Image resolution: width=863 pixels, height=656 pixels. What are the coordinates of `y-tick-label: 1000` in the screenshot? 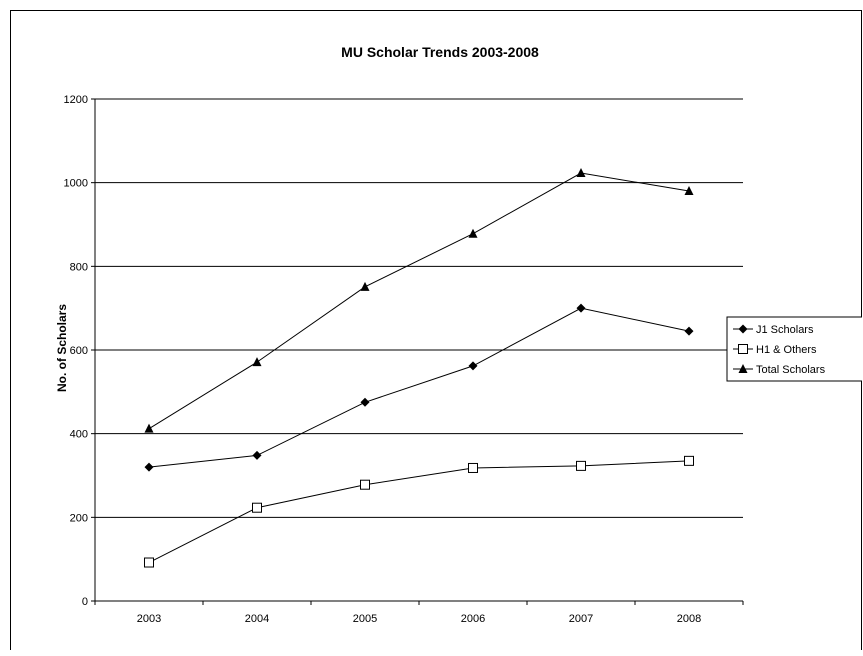 It's located at (76, 184).